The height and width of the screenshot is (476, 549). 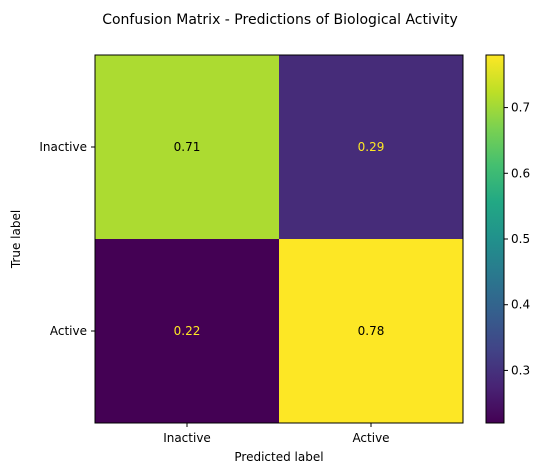 What do you see at coordinates (520, 108) in the screenshot?
I see `colorbar-tick-label: 0.7` at bounding box center [520, 108].